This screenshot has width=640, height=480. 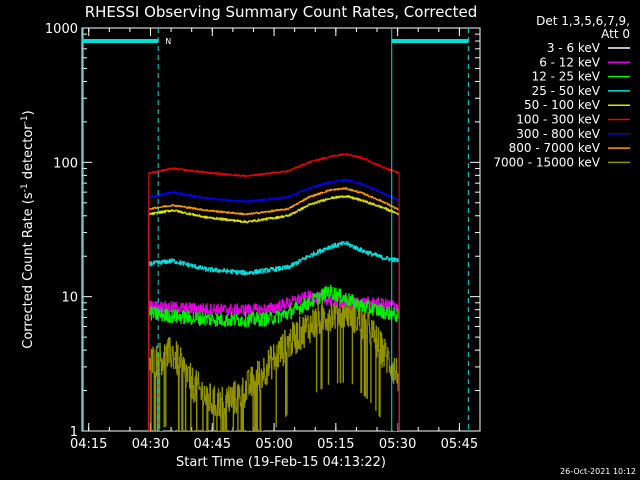 I want to click on x-tick-label: 05:00, so click(x=273, y=444).